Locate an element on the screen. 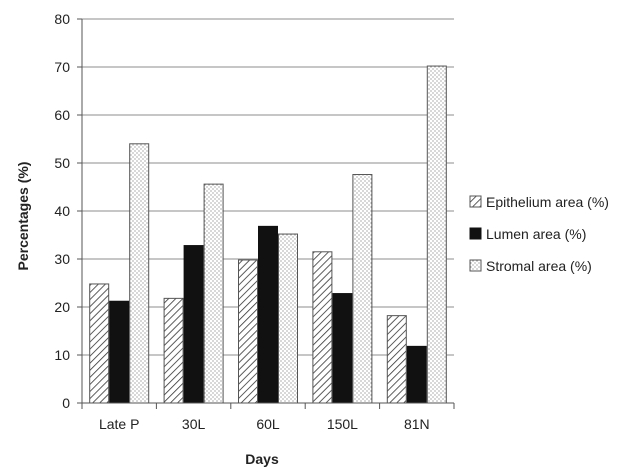 This screenshot has width=640, height=469. x-tick-label: 60L is located at coordinates (268, 424).